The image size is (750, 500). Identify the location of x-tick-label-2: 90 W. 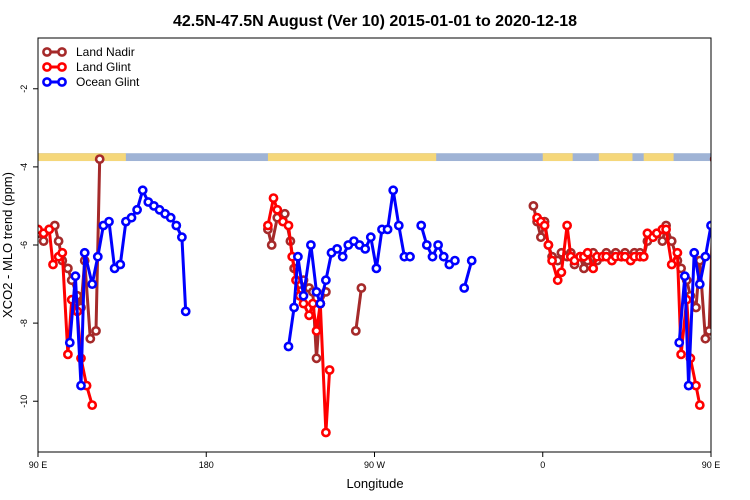
(375, 465).